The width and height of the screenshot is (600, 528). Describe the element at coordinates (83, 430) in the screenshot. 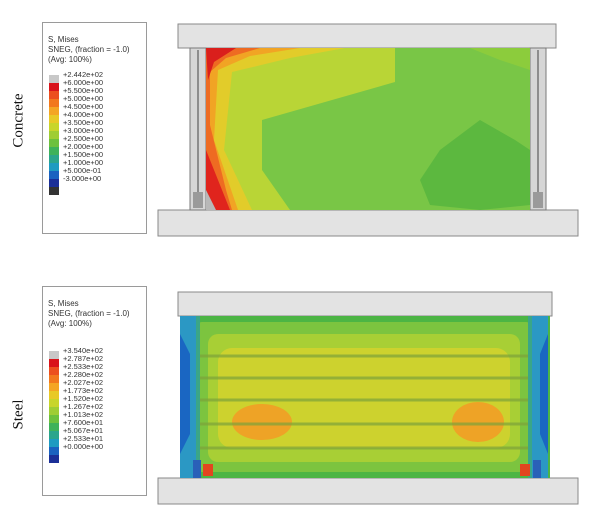

I see `legend-value: +5.067e+01` at that location.